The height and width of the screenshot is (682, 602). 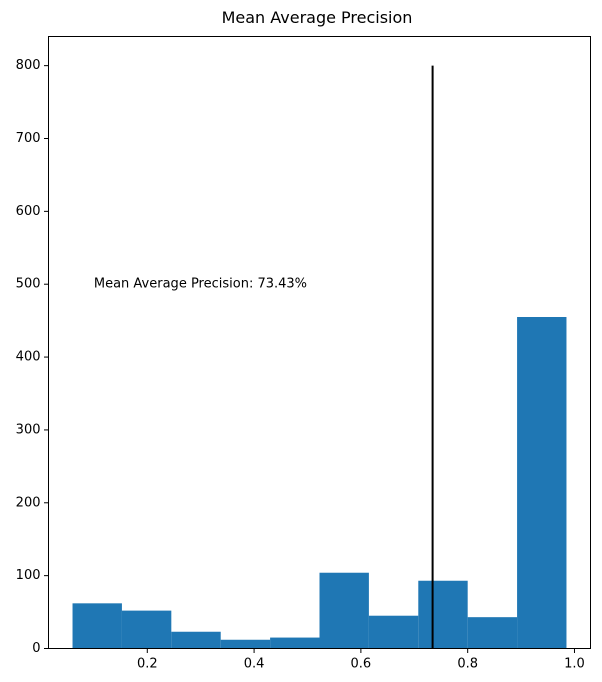 I want to click on x-tick-label: 1.0, so click(x=574, y=664).